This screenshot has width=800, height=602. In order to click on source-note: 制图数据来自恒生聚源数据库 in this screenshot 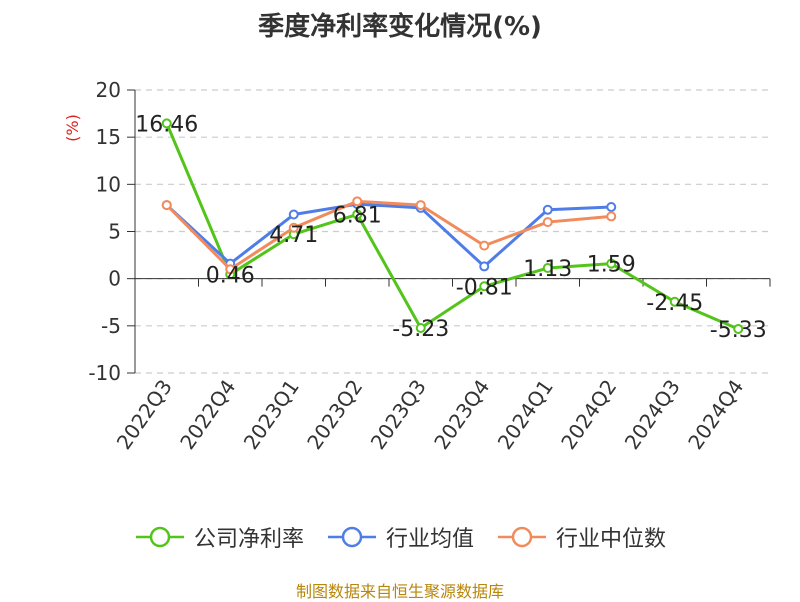, I will do `click(399, 591)`.